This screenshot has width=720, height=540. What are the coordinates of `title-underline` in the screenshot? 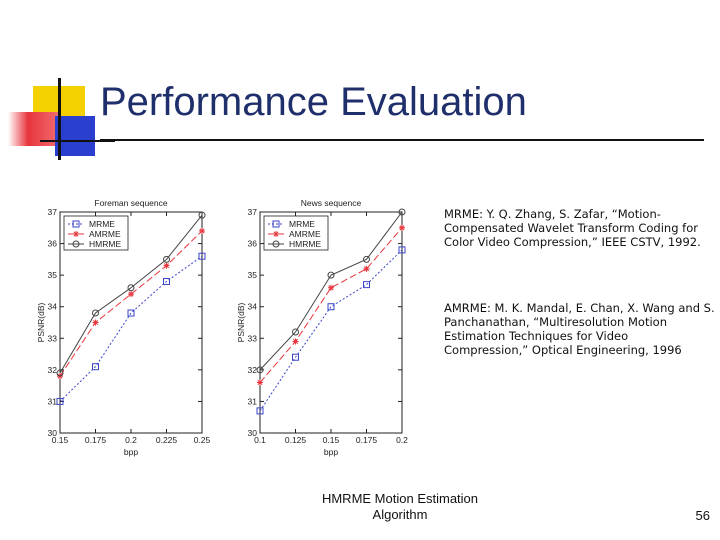 It's located at (402, 140).